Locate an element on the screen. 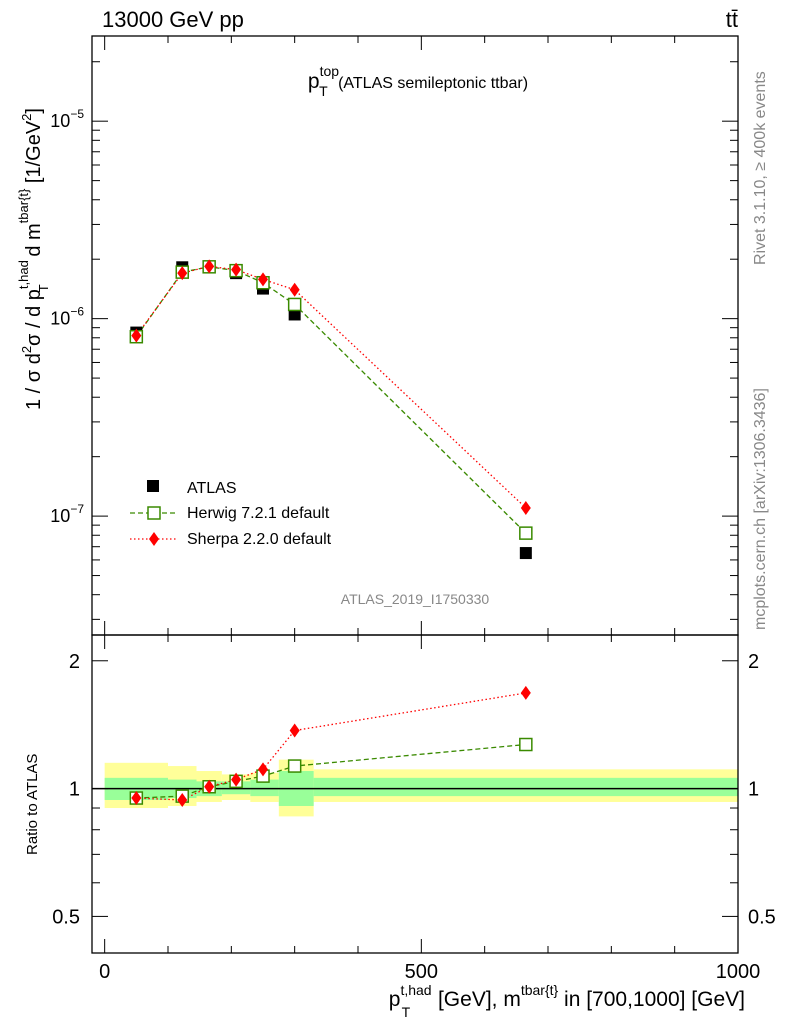 The image size is (786, 1024). ratio-y-tick-label-left: 0.5 is located at coordinates (66, 917).